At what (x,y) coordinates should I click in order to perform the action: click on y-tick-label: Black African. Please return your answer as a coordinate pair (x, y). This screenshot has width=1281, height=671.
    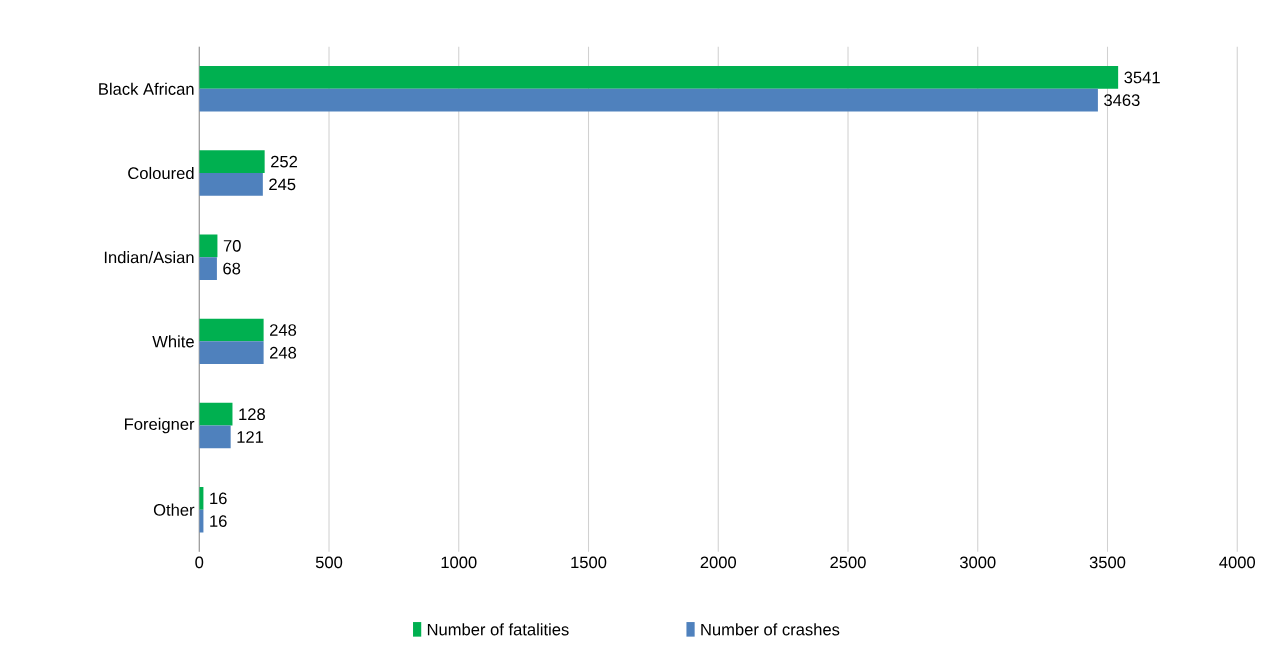
    Looking at the image, I should click on (146, 88).